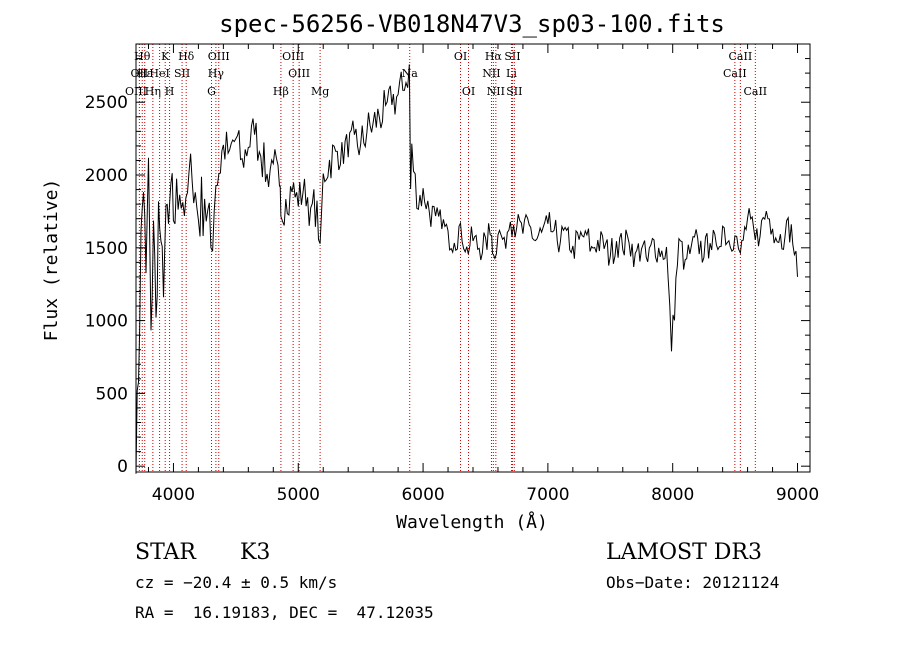 Image resolution: width=900 pixels, height=649 pixels. I want to click on y-axis-label: Flux (relative), so click(51, 260).